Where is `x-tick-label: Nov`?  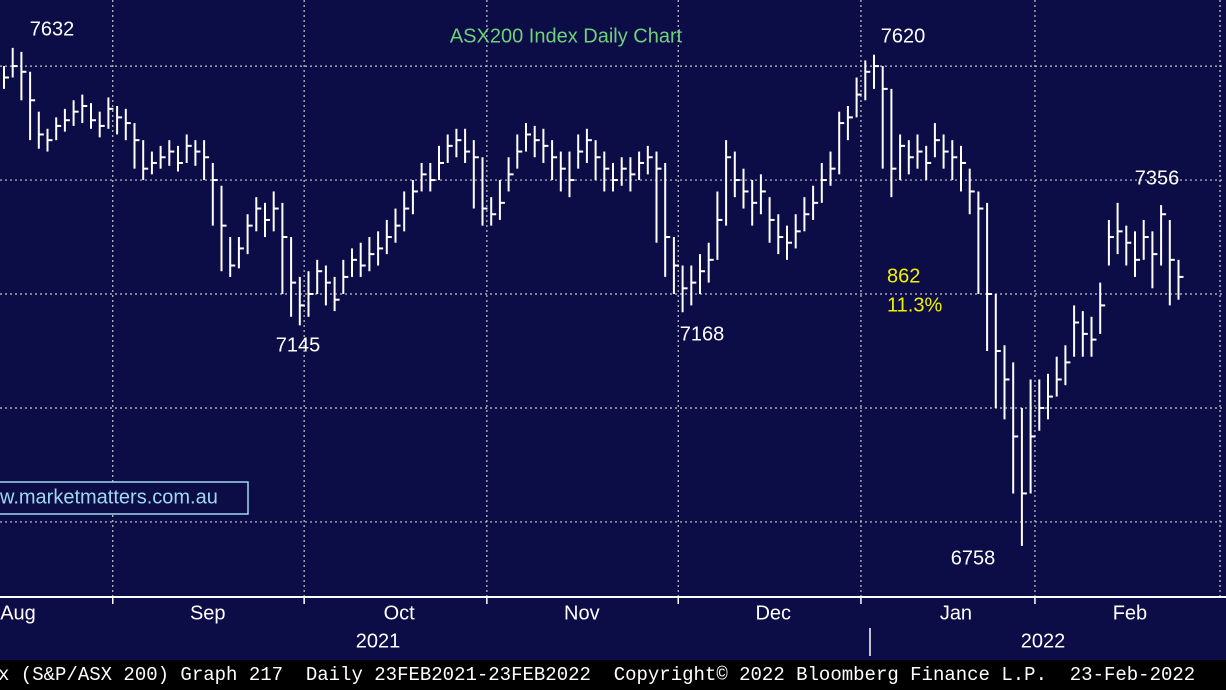
x-tick-label: Nov is located at coordinates (582, 613).